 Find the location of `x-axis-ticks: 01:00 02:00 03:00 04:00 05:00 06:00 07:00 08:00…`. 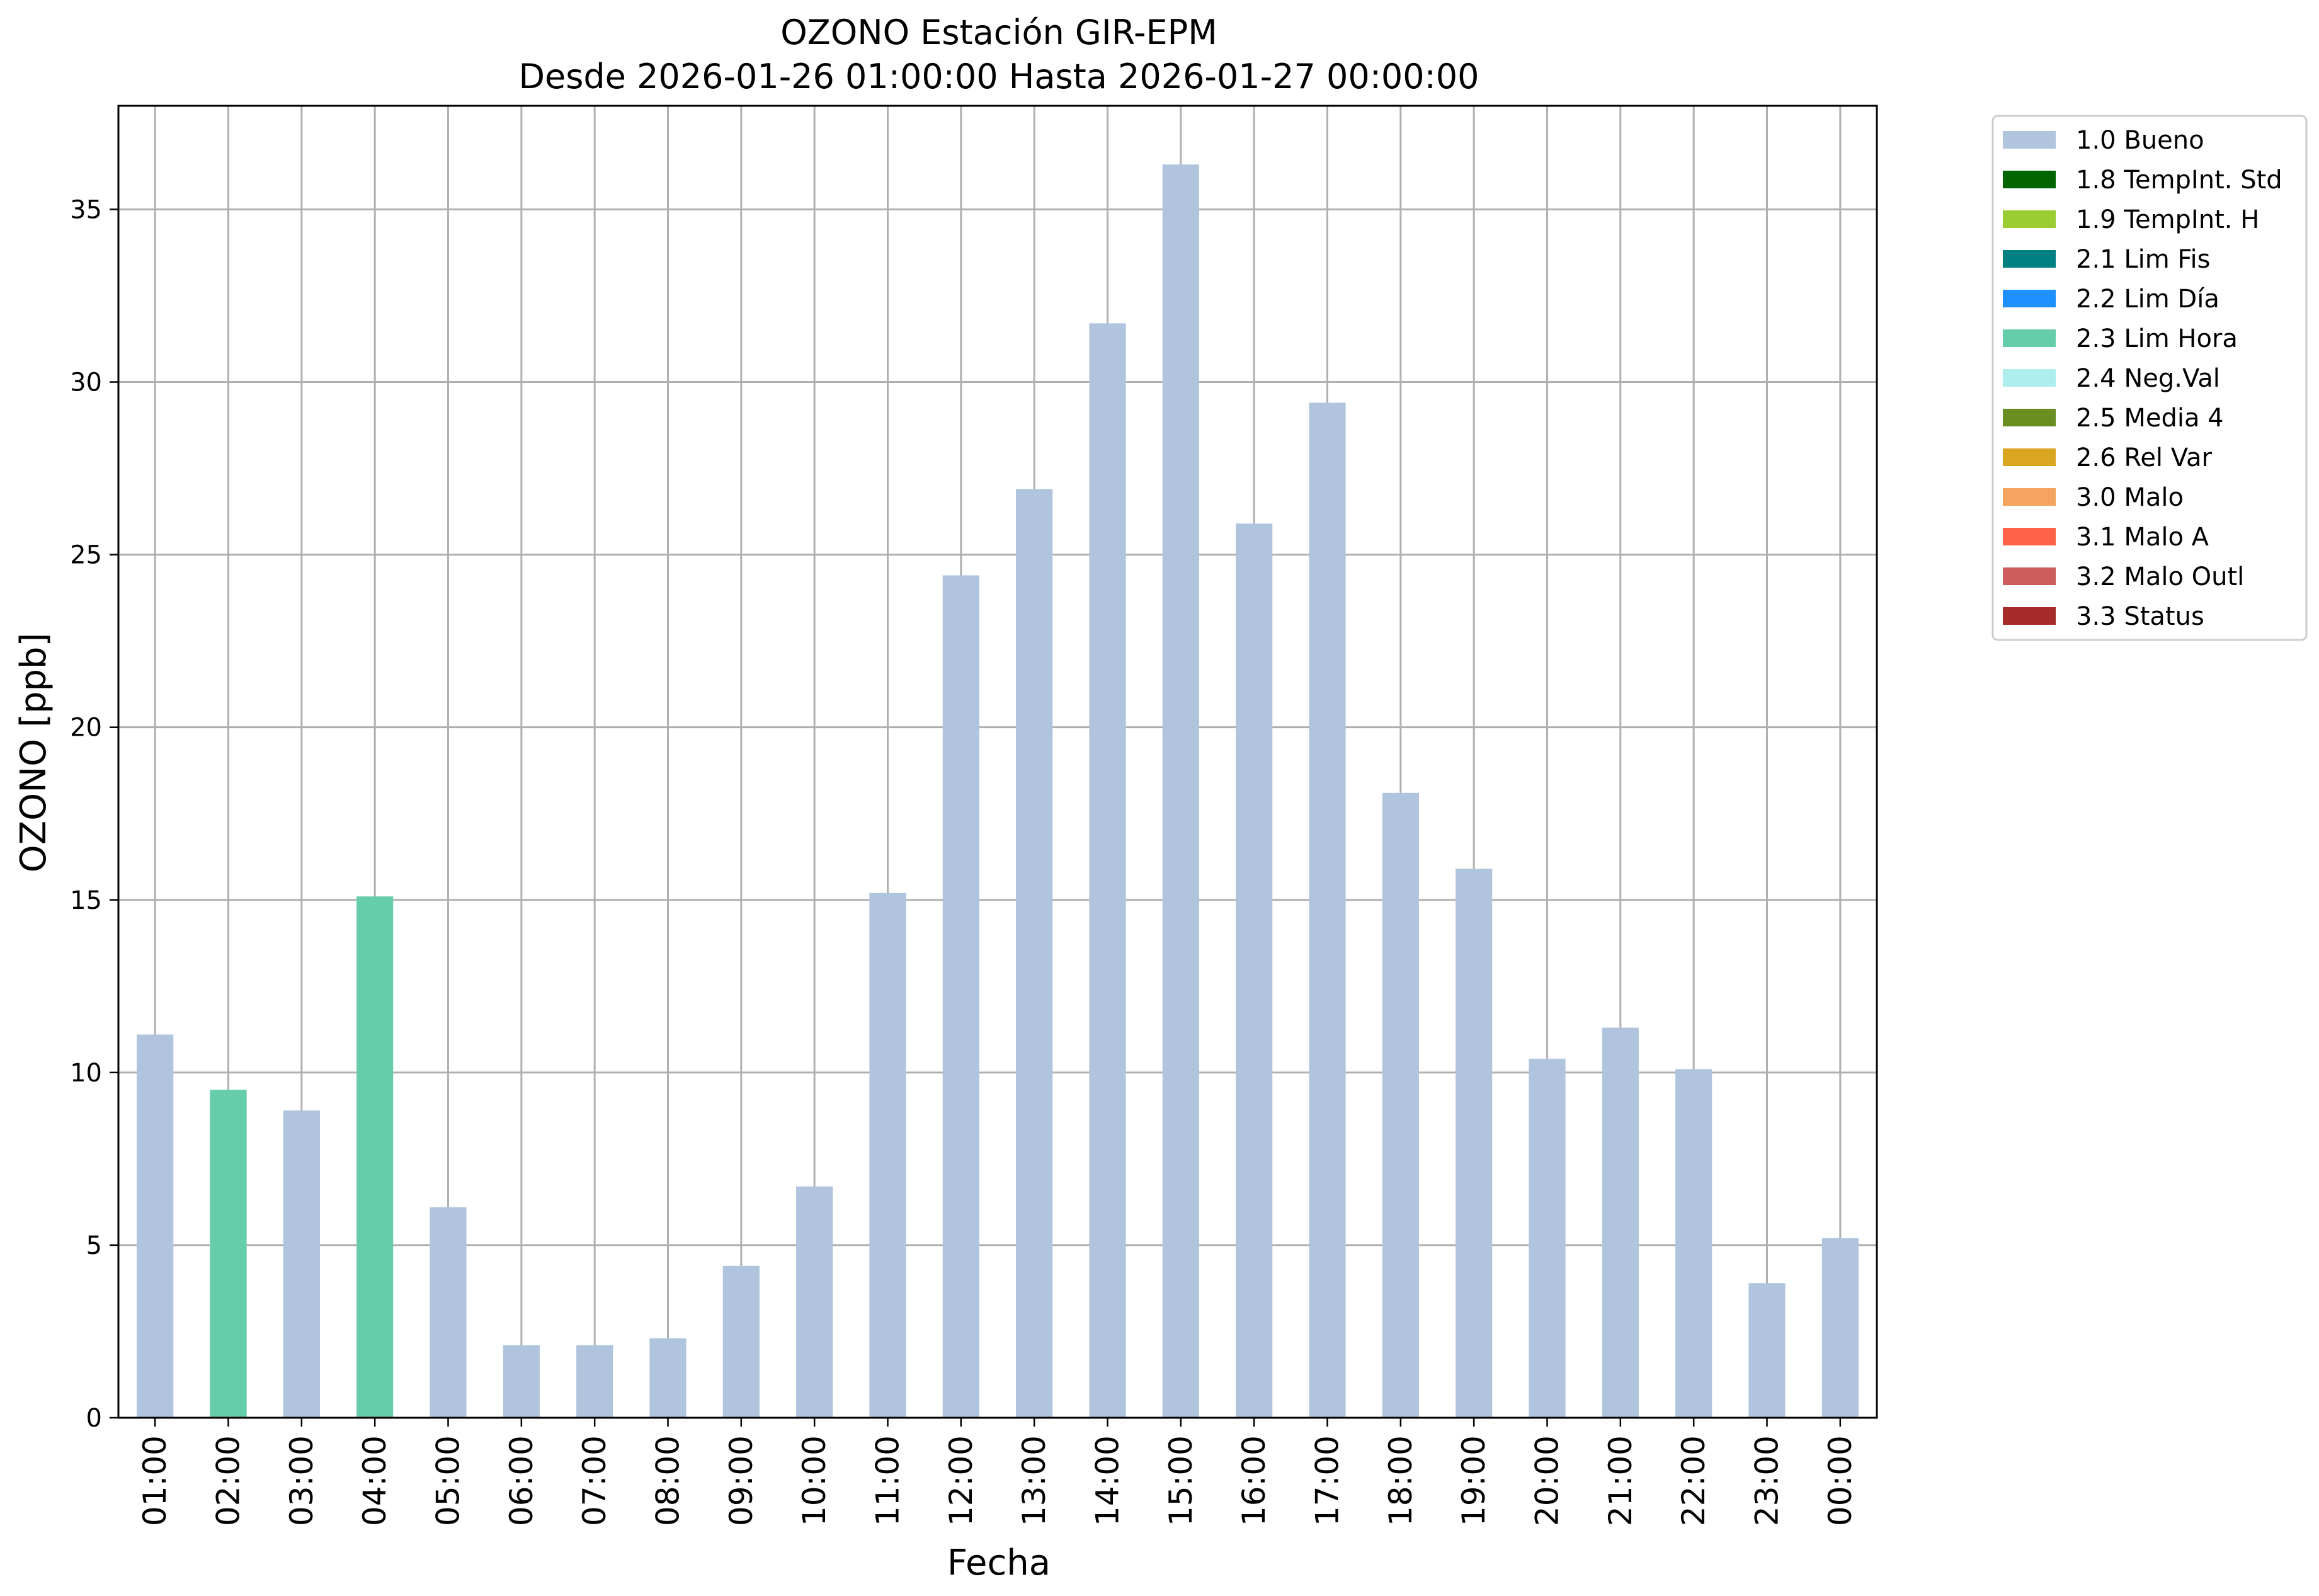

x-axis-ticks: 01:00 02:00 03:00 04:00 05:00 06:00 07:00 08:00… is located at coordinates (998, 1472).